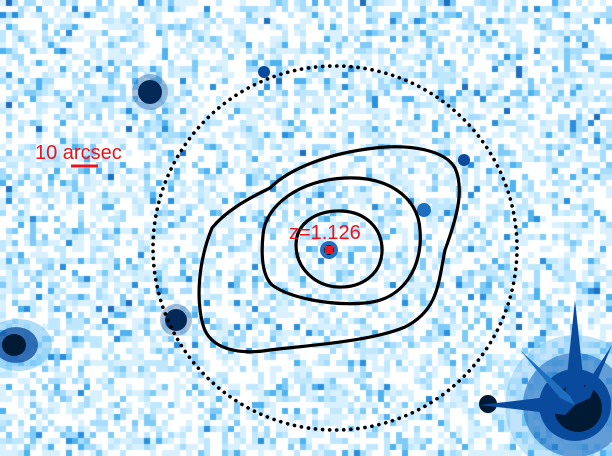 The width and height of the screenshot is (612, 456). Describe the element at coordinates (339, 249) in the screenshot. I see `contour-inner` at that location.